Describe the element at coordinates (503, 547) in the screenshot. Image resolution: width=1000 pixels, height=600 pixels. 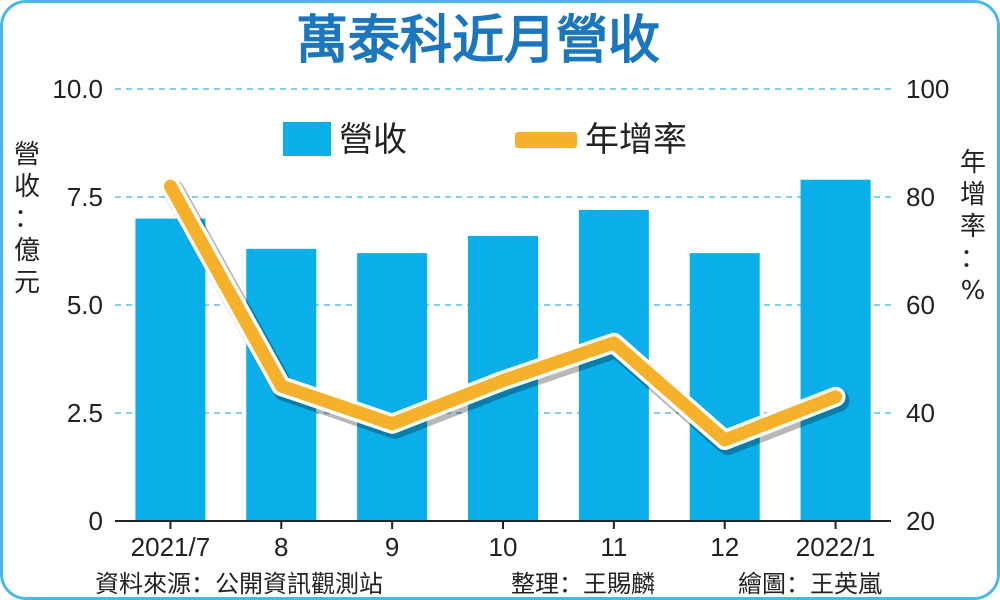
I see `x-tick-label: 10` at that location.